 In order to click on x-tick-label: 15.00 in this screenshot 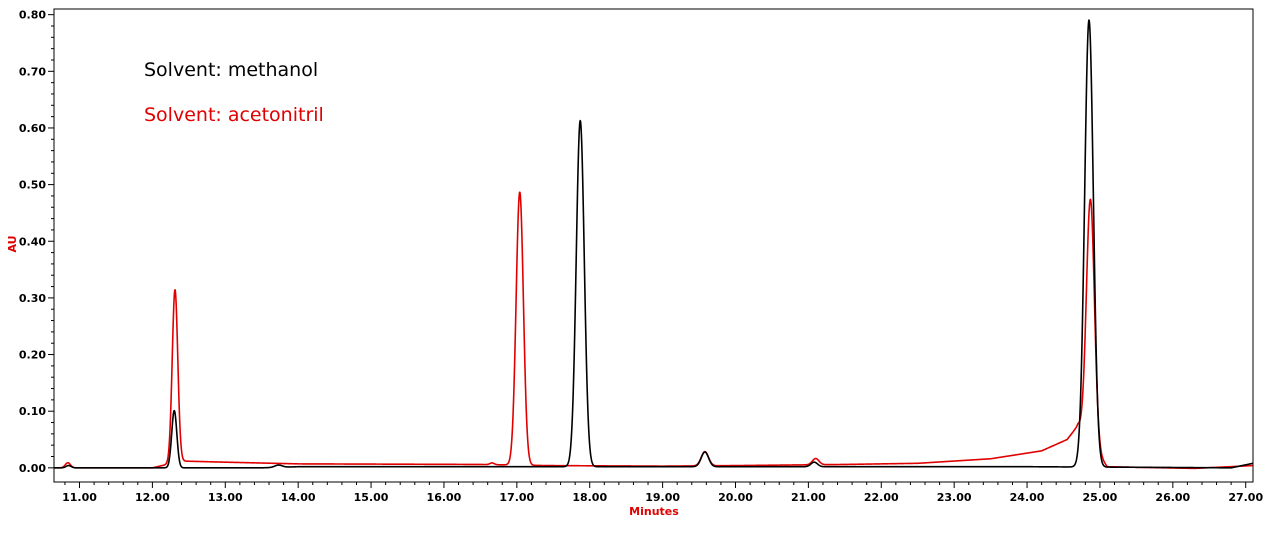, I will do `click(371, 497)`.